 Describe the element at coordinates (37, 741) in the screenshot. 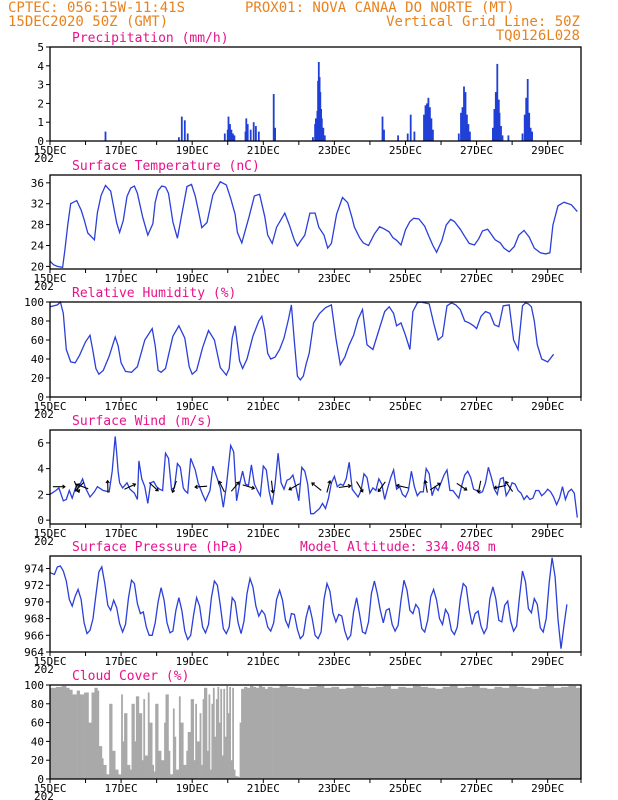

I see `y-tick-label: 40` at that location.